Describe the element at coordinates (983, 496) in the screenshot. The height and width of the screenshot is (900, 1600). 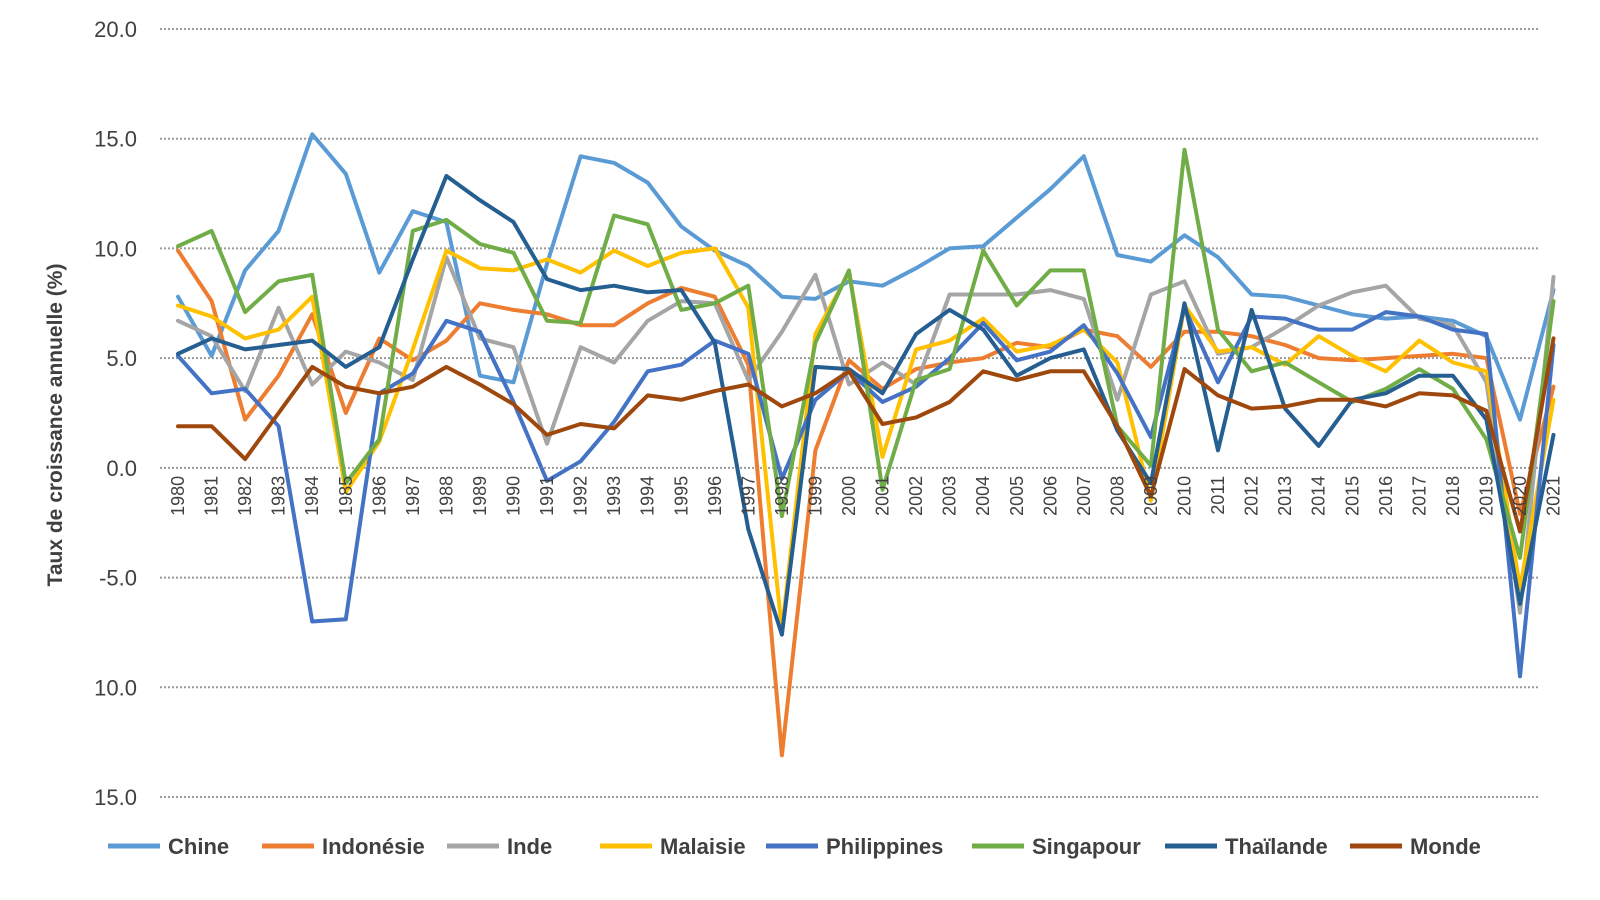
I see `x-tick-label: 2004` at that location.